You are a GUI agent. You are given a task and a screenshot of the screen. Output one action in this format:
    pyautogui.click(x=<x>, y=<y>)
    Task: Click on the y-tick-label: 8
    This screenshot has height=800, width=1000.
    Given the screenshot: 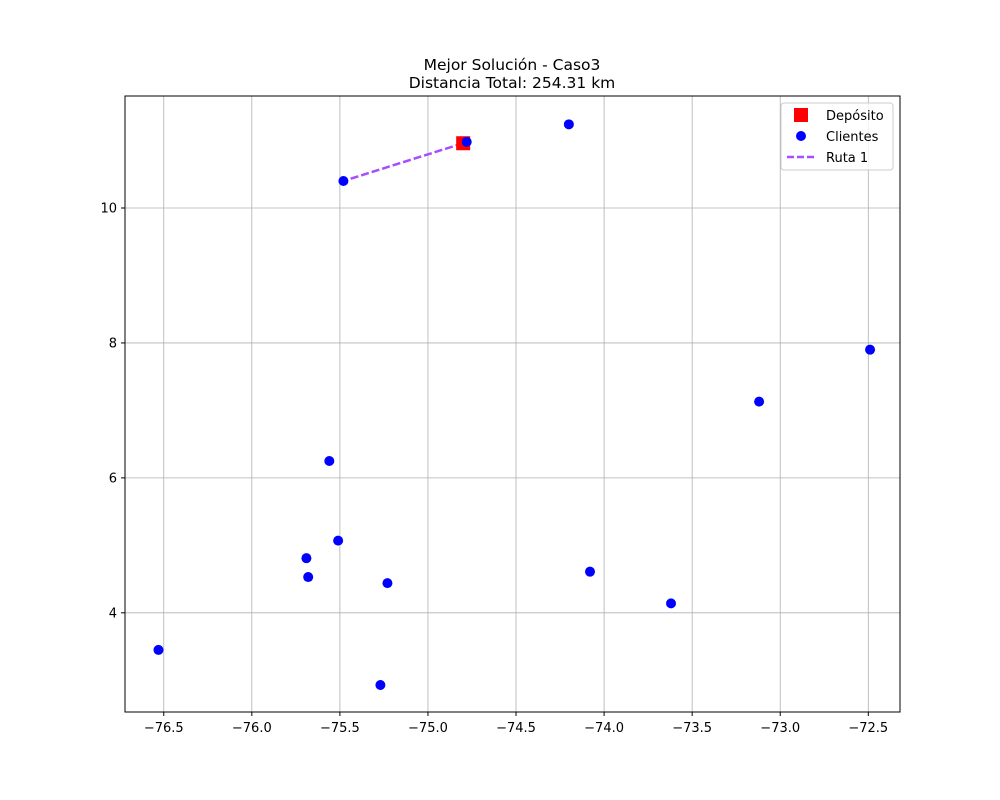 What is the action you would take?
    pyautogui.click(x=113, y=343)
    